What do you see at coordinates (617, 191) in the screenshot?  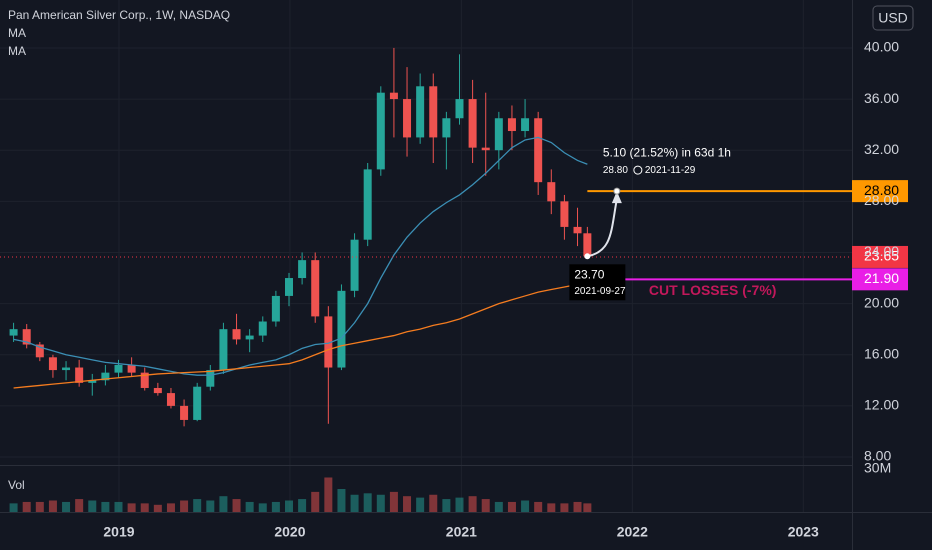 I see `measure-end` at bounding box center [617, 191].